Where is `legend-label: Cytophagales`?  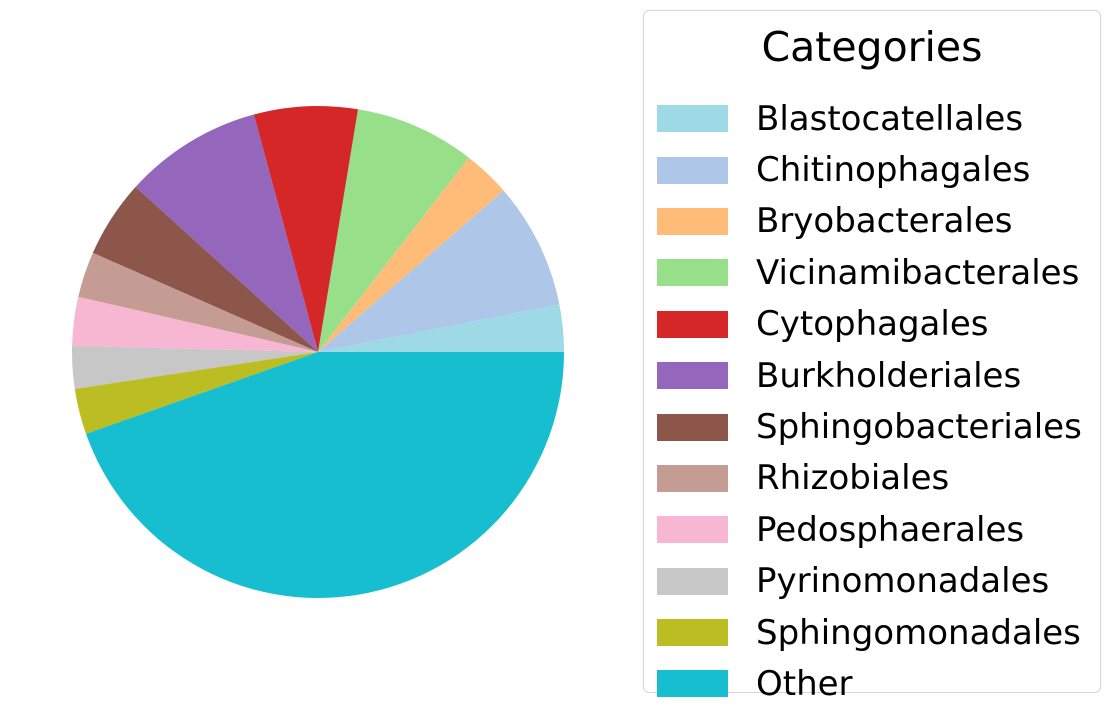
legend-label: Cytophagales is located at coordinates (872, 324).